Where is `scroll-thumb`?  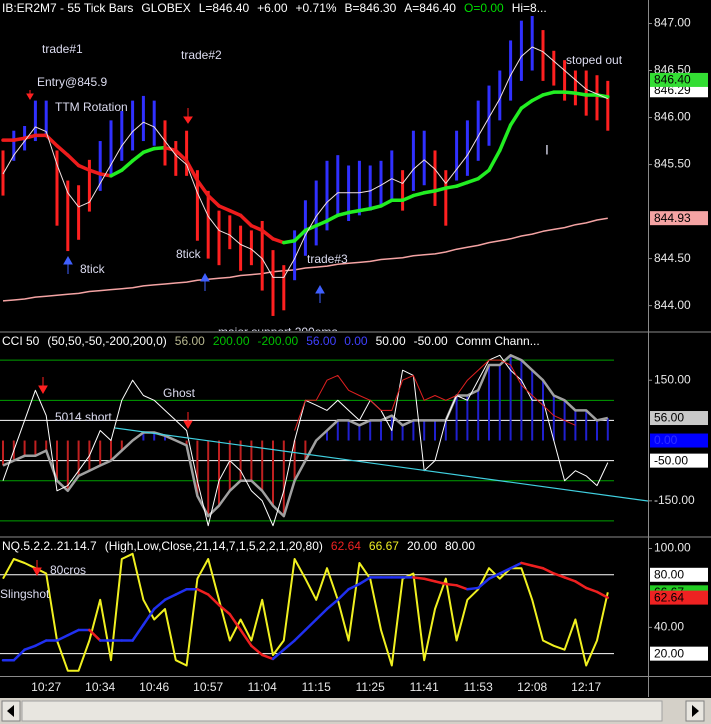
scroll-thumb is located at coordinates (342, 711).